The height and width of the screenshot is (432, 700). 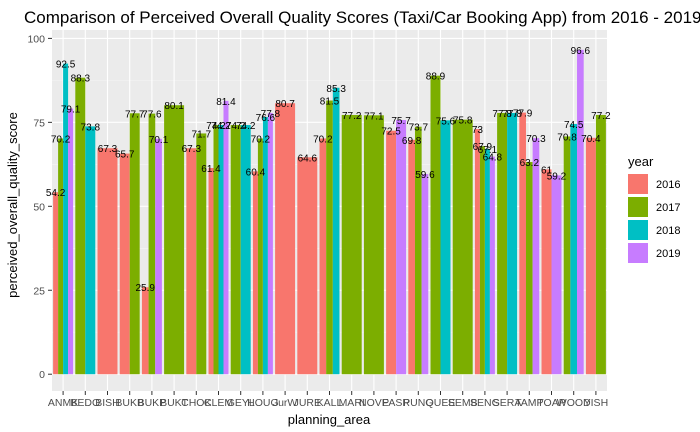 What do you see at coordinates (591, 139) in the screenshot?
I see `data-label: 70.4` at bounding box center [591, 139].